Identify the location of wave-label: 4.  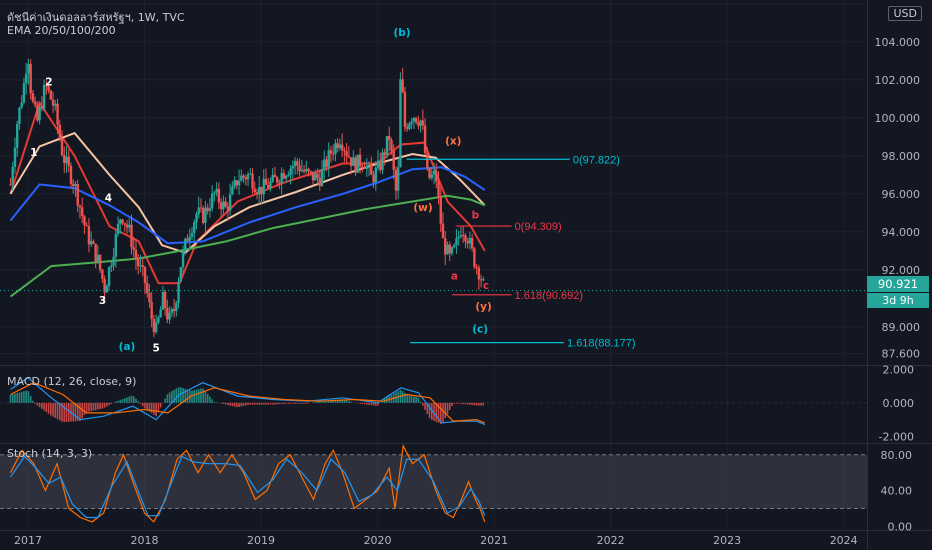
(108, 199).